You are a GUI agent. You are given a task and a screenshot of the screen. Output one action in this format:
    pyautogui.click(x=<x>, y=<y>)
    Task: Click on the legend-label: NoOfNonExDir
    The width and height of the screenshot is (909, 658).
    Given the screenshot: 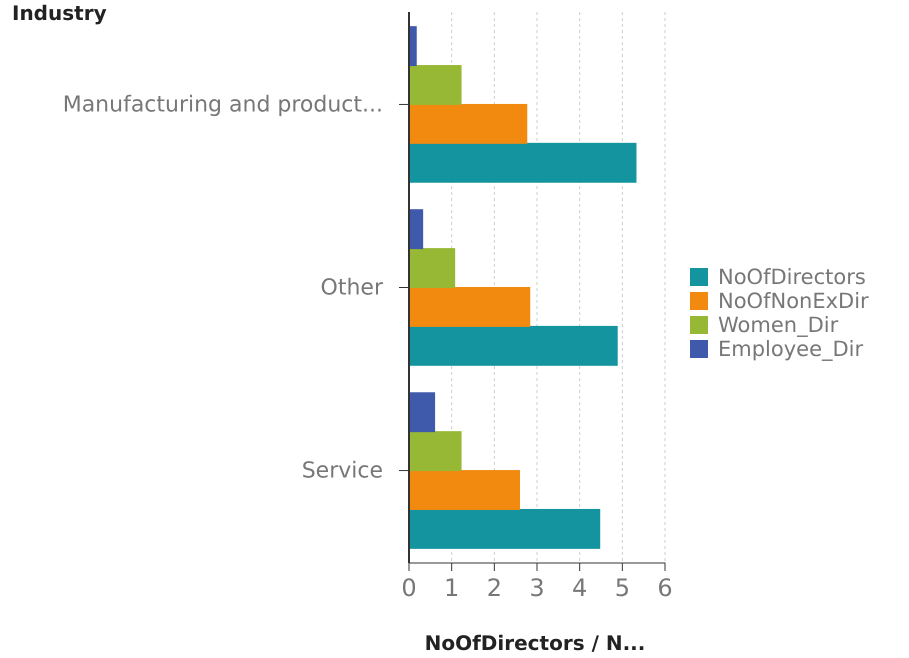 What is the action you would take?
    pyautogui.click(x=794, y=301)
    